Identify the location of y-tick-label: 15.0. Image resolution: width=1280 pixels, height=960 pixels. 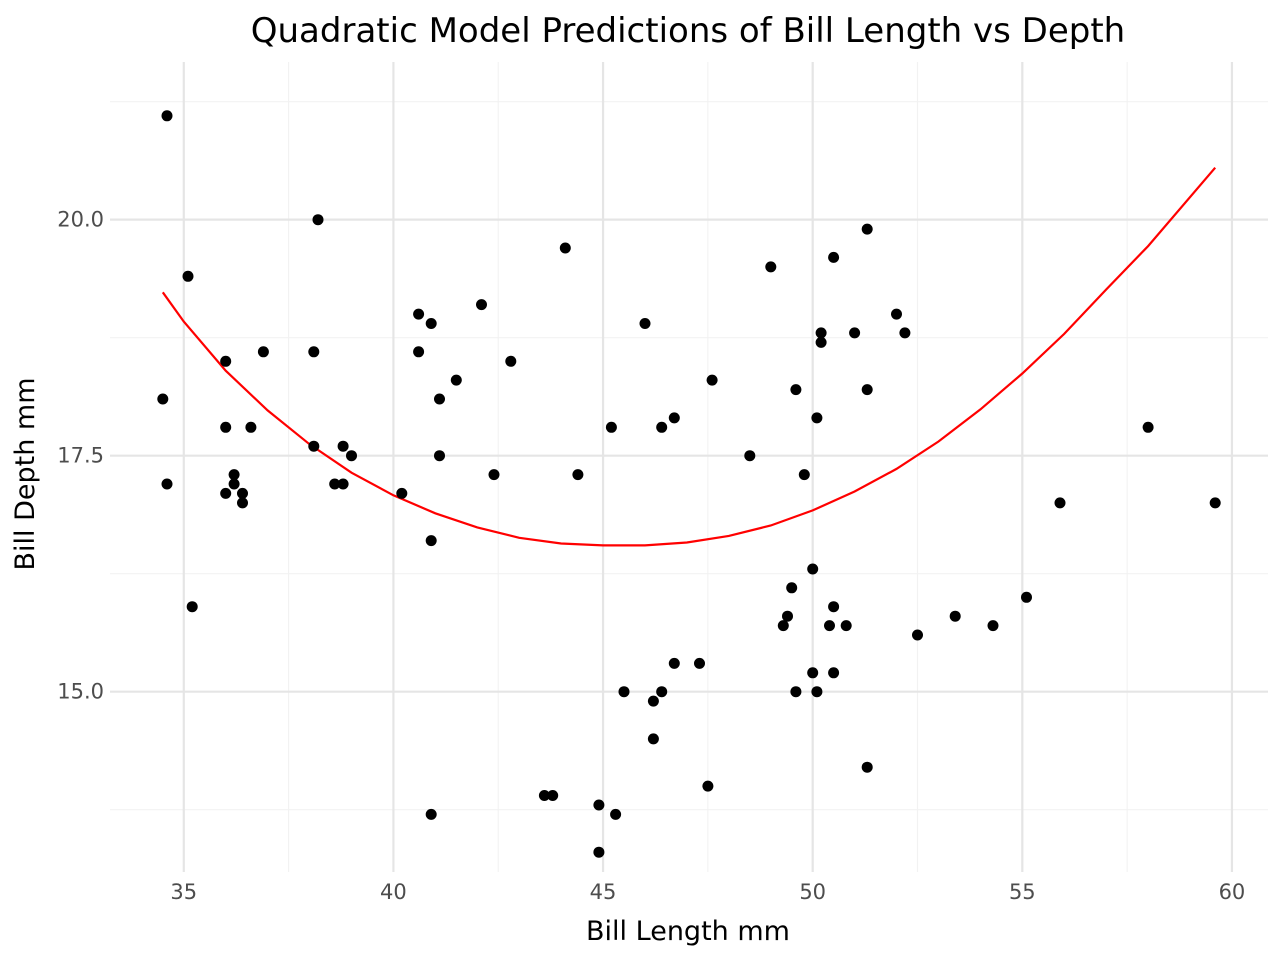
(80, 692).